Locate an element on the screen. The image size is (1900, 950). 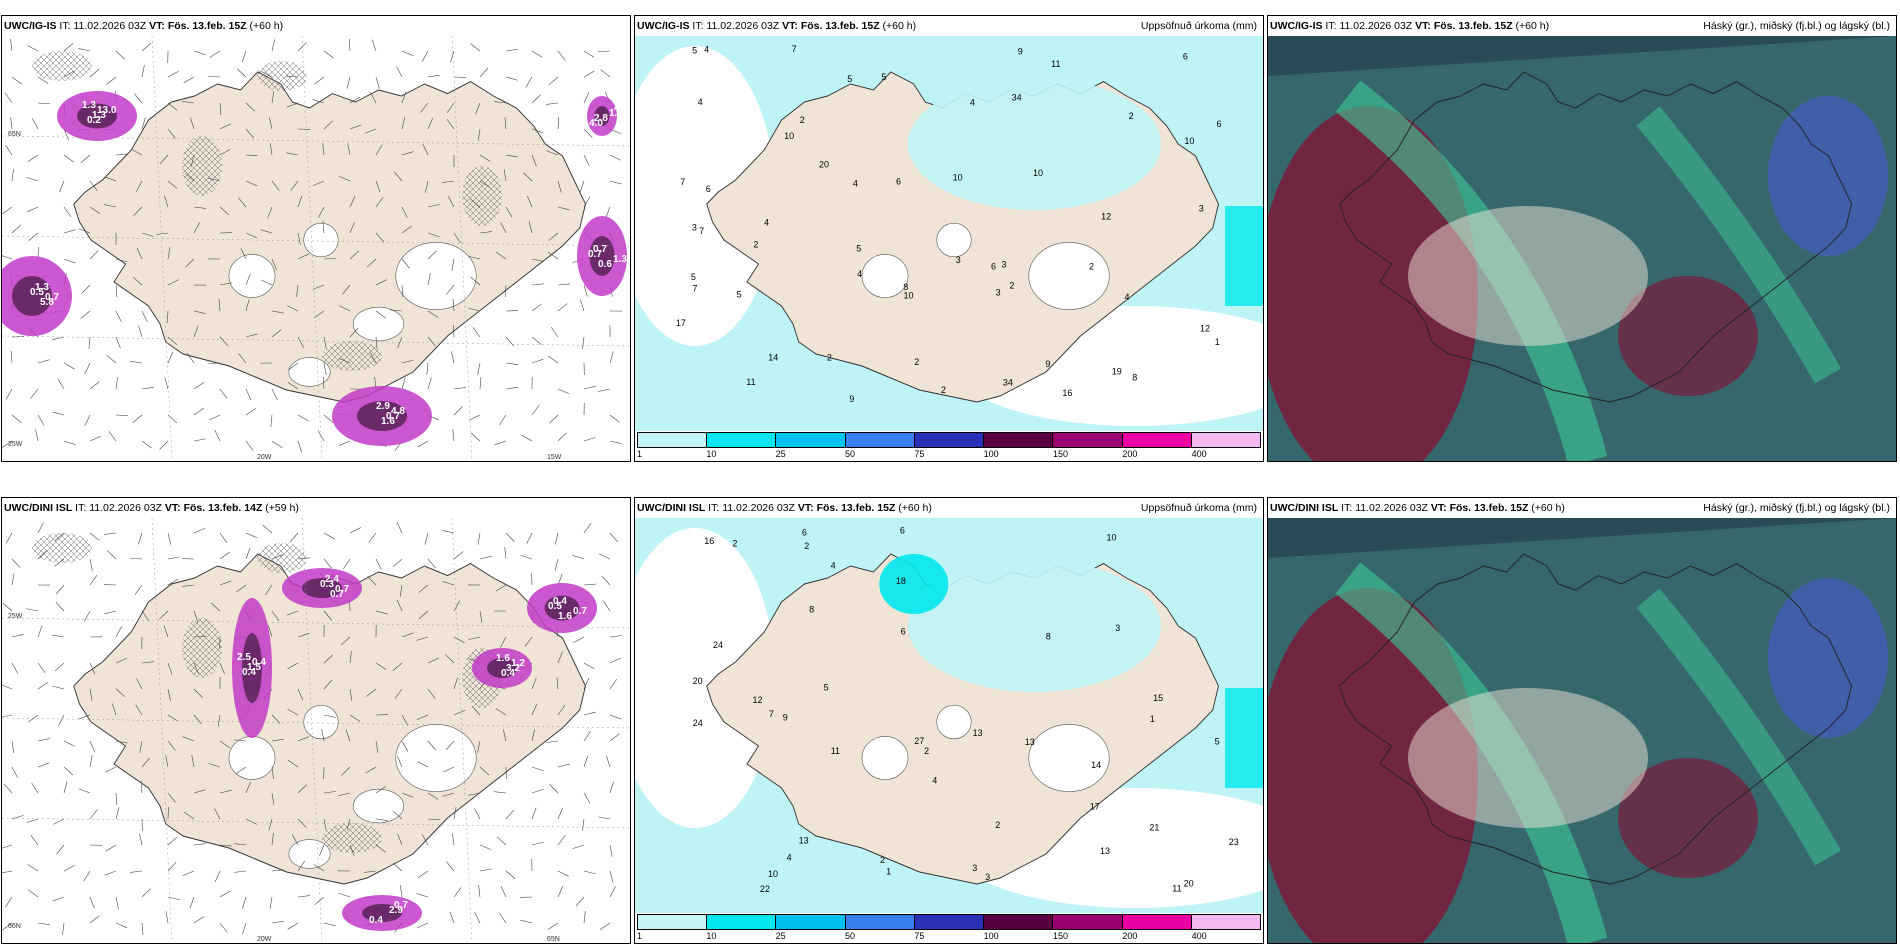
axis-label: 66N is located at coordinates (14, 926).